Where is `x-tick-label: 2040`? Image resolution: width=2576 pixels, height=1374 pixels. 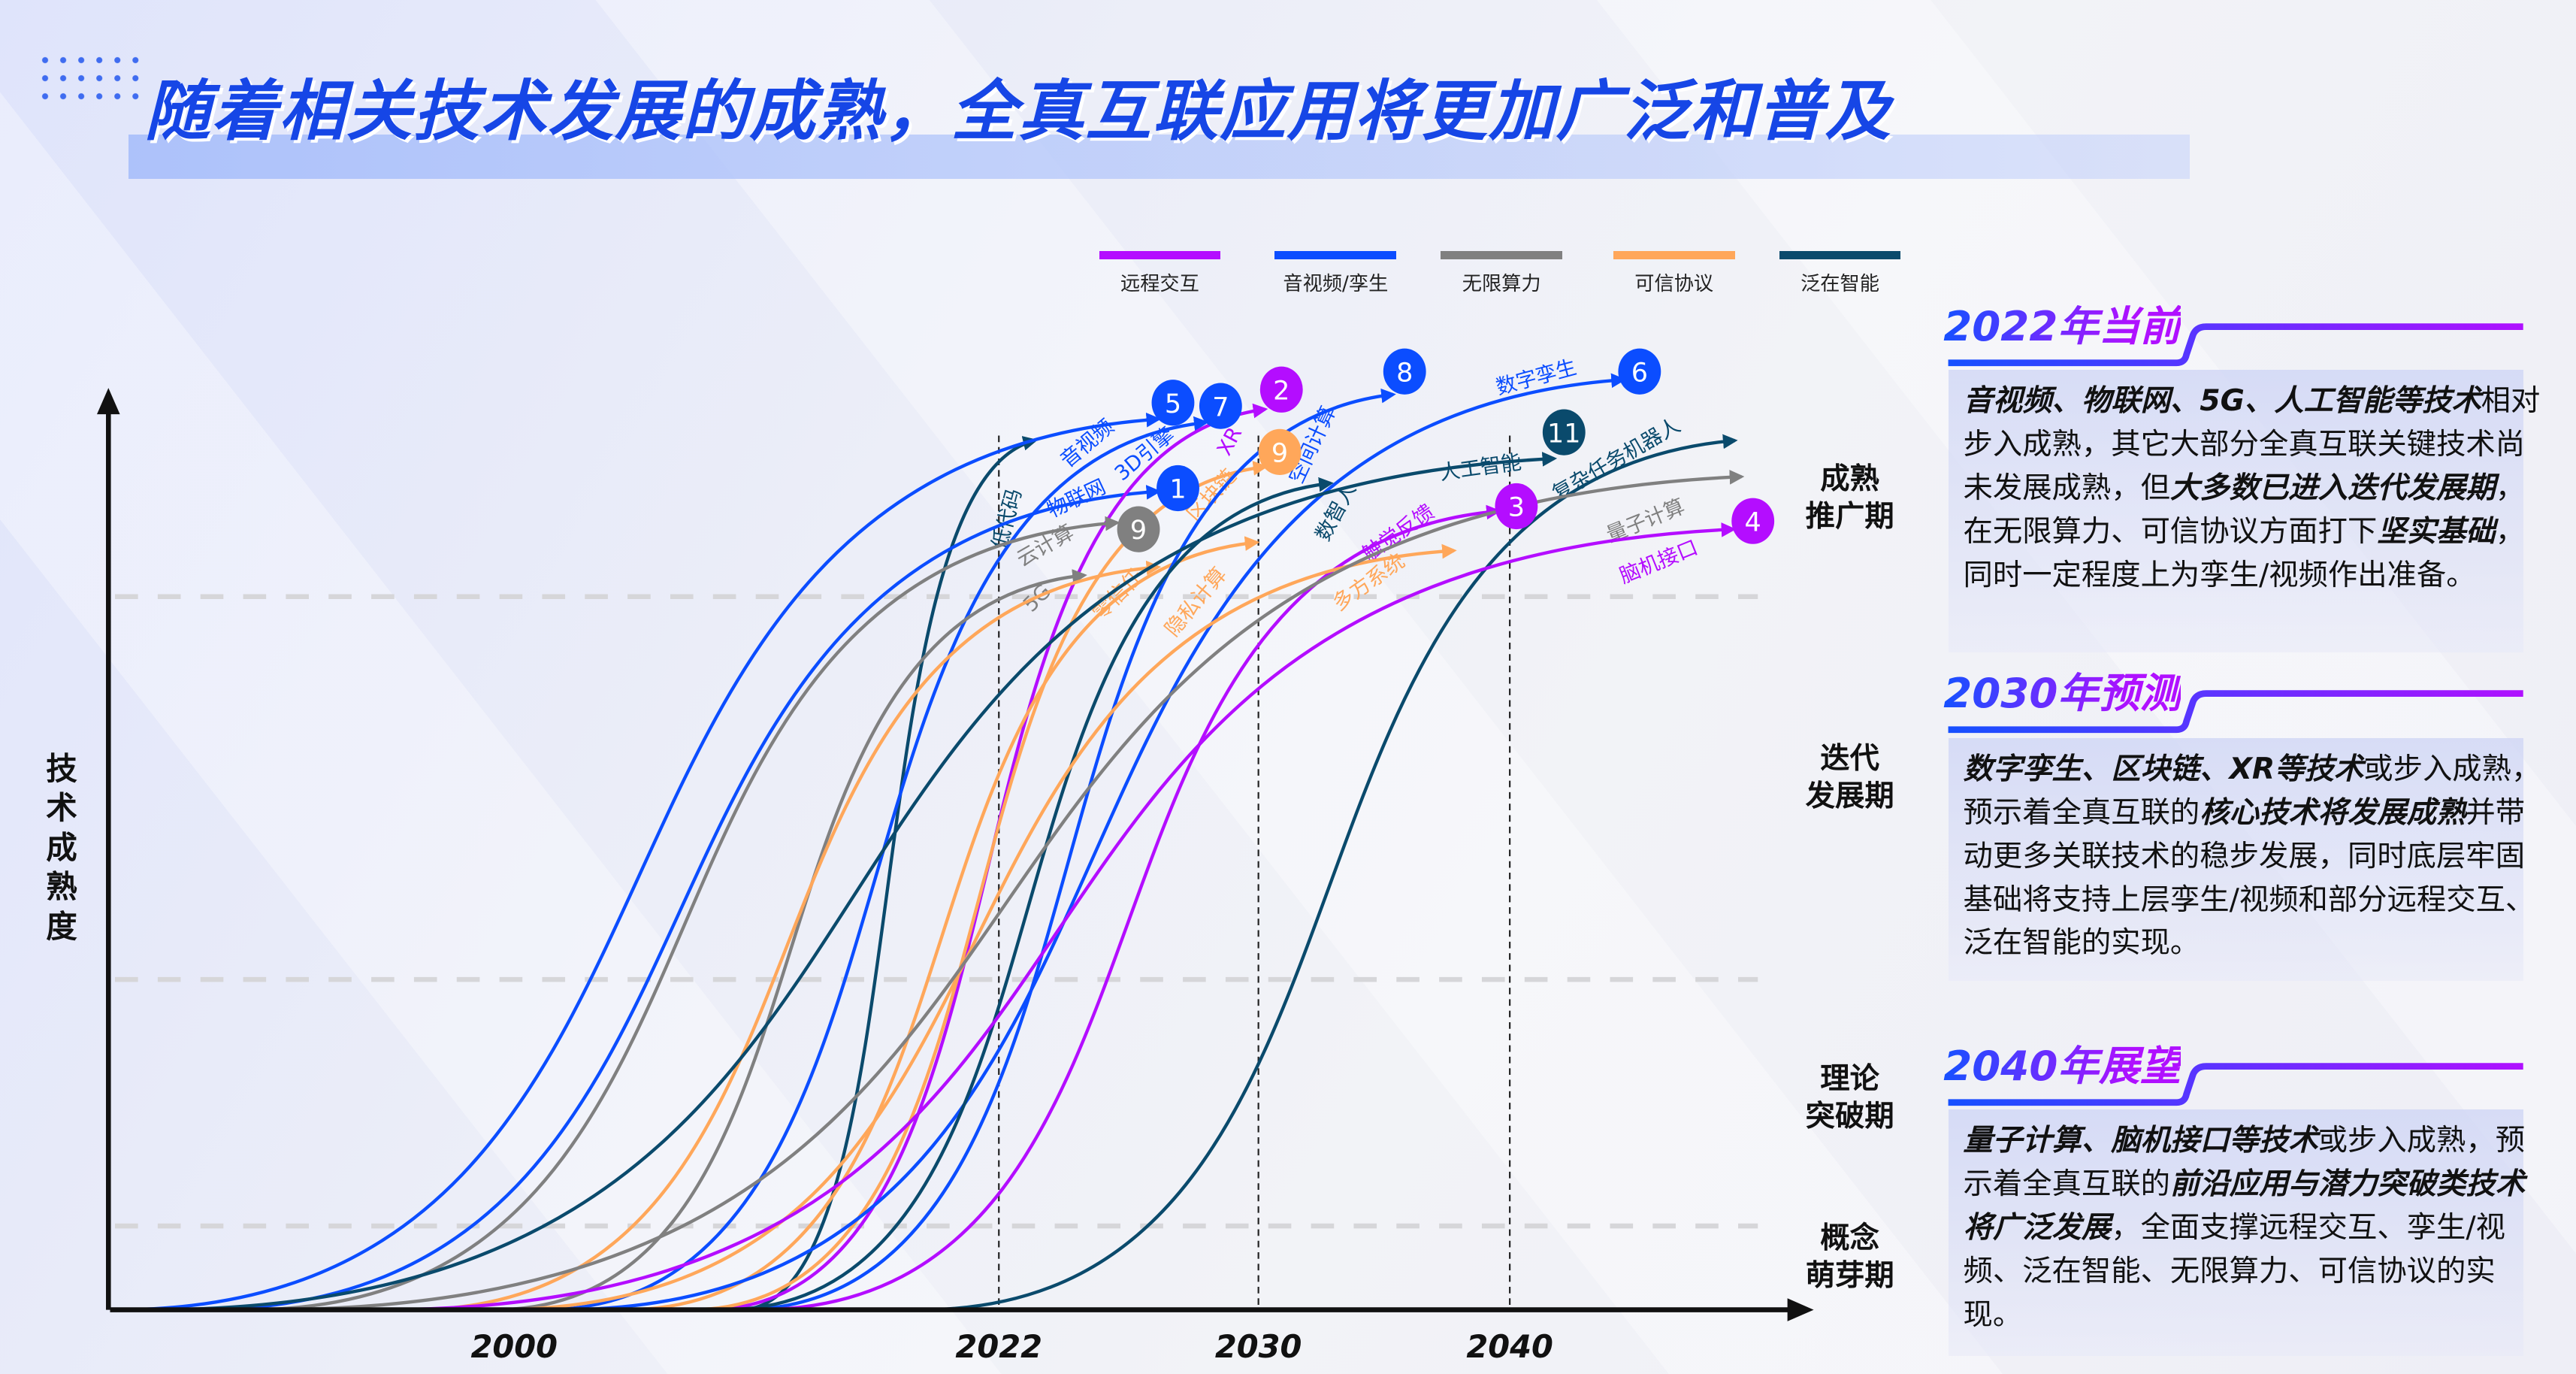
x-tick-label: 2040 is located at coordinates (1509, 1346).